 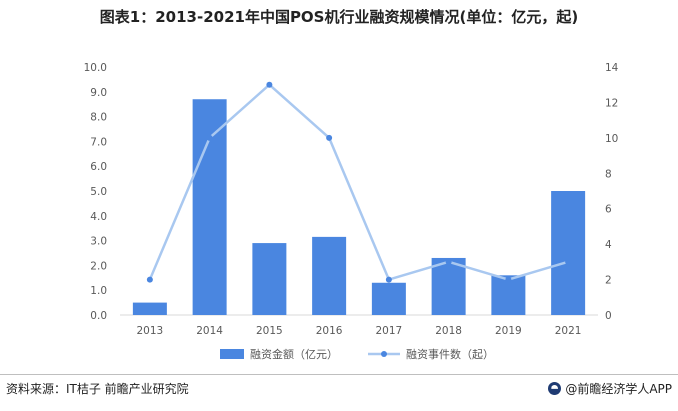 I want to click on x-tick-label: 2019, so click(x=508, y=331).